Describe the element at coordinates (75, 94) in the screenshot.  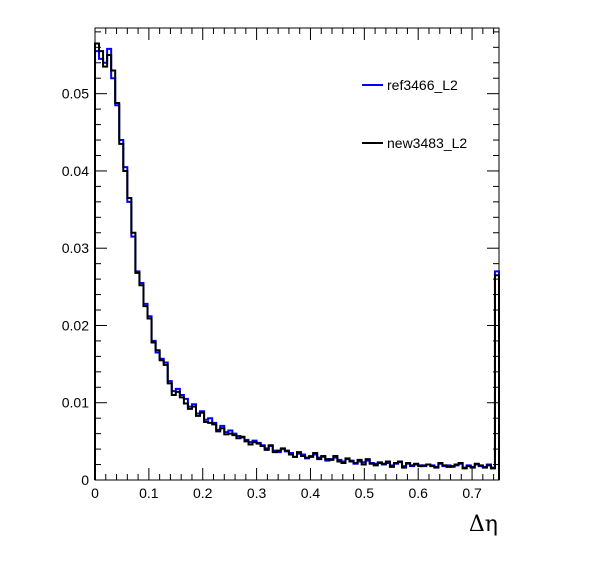
I see `y-tick-label: 0.05` at that location.